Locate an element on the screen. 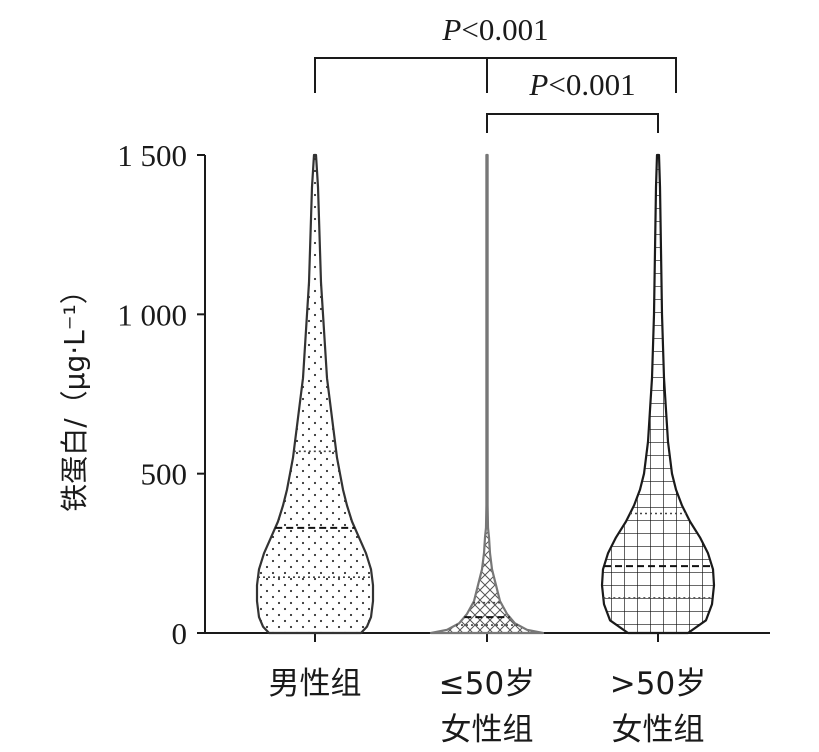  category-label-2: 女性组 is located at coordinates (487, 730).